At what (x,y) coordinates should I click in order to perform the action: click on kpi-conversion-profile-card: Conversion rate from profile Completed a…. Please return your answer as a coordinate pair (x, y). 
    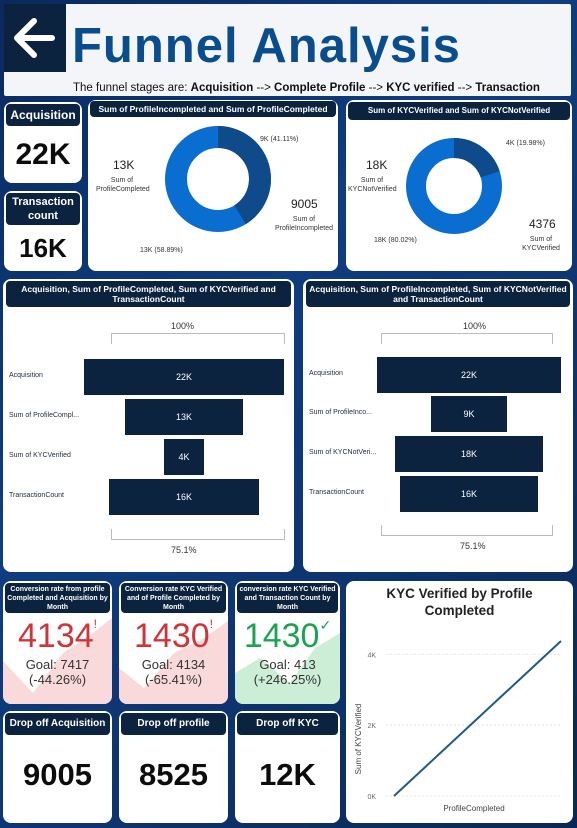
    Looking at the image, I should click on (57, 642).